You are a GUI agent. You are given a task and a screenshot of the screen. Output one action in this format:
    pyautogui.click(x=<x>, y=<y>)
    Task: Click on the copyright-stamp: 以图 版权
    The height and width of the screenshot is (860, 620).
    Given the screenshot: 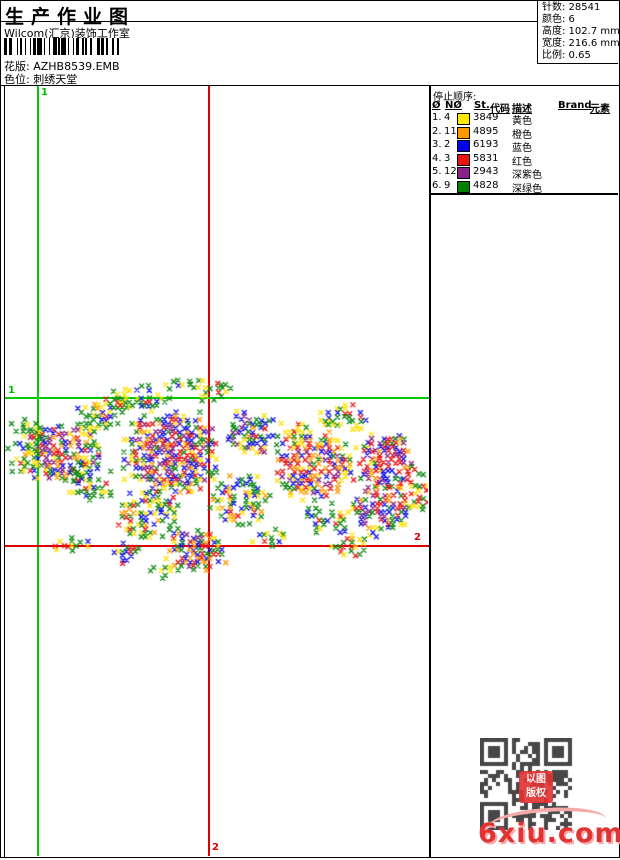 What is the action you would take?
    pyautogui.click(x=536, y=787)
    